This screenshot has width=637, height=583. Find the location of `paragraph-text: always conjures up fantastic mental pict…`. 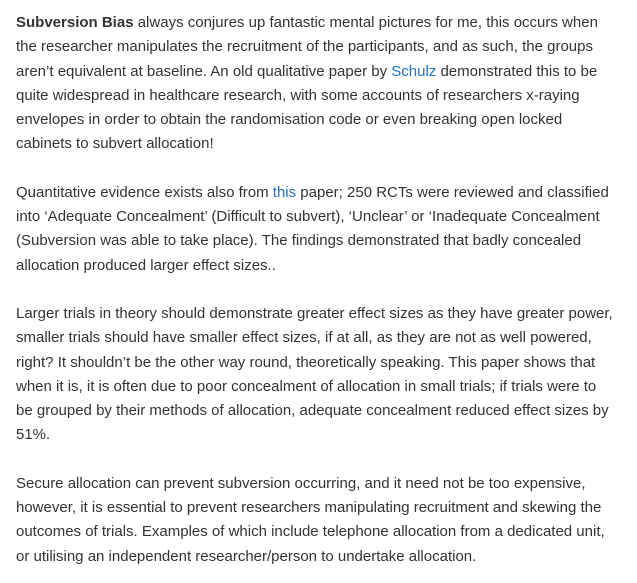

paragraph-text: always conjures up fantastic mental pict… is located at coordinates (307, 47).